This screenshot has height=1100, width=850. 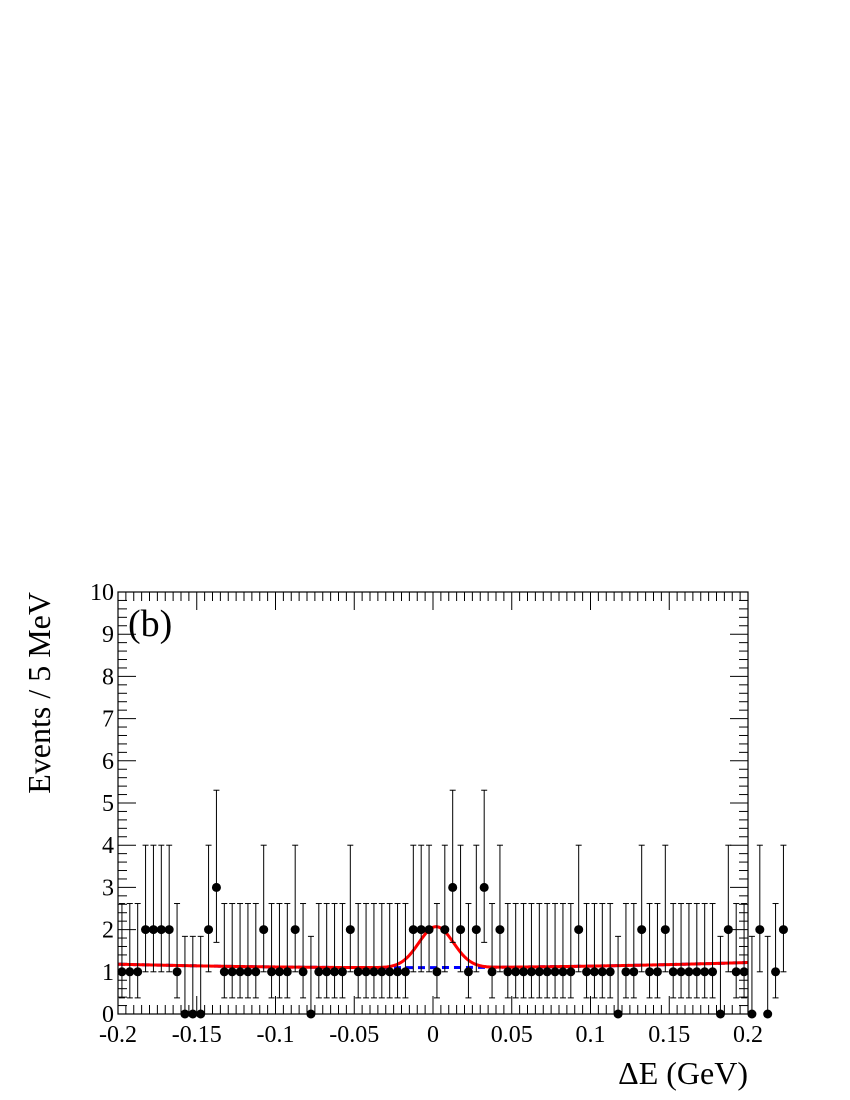 I want to click on background-fit-curve, so click(x=433, y=965).